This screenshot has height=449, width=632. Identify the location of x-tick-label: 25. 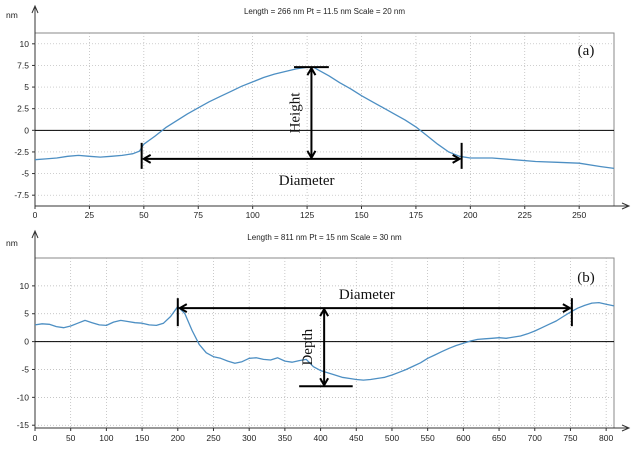
(90, 215).